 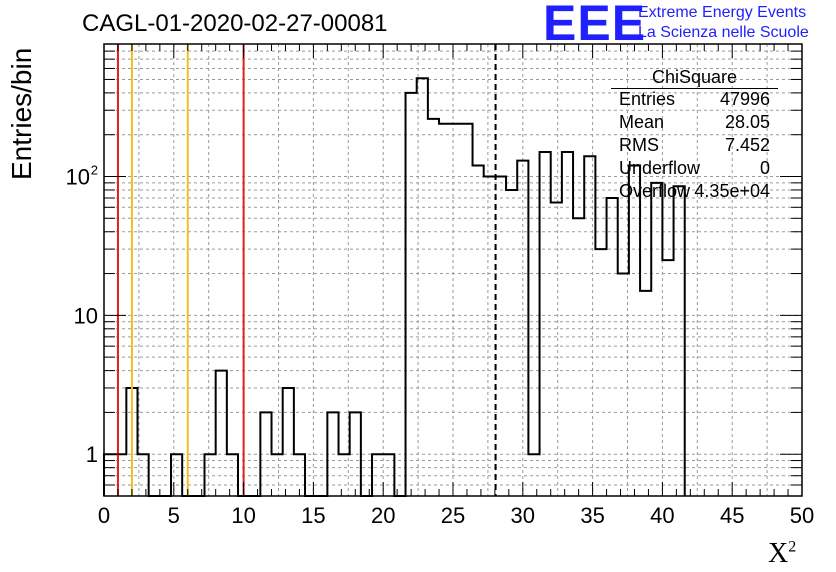 I want to click on x-tick-label: 5, so click(x=174, y=515).